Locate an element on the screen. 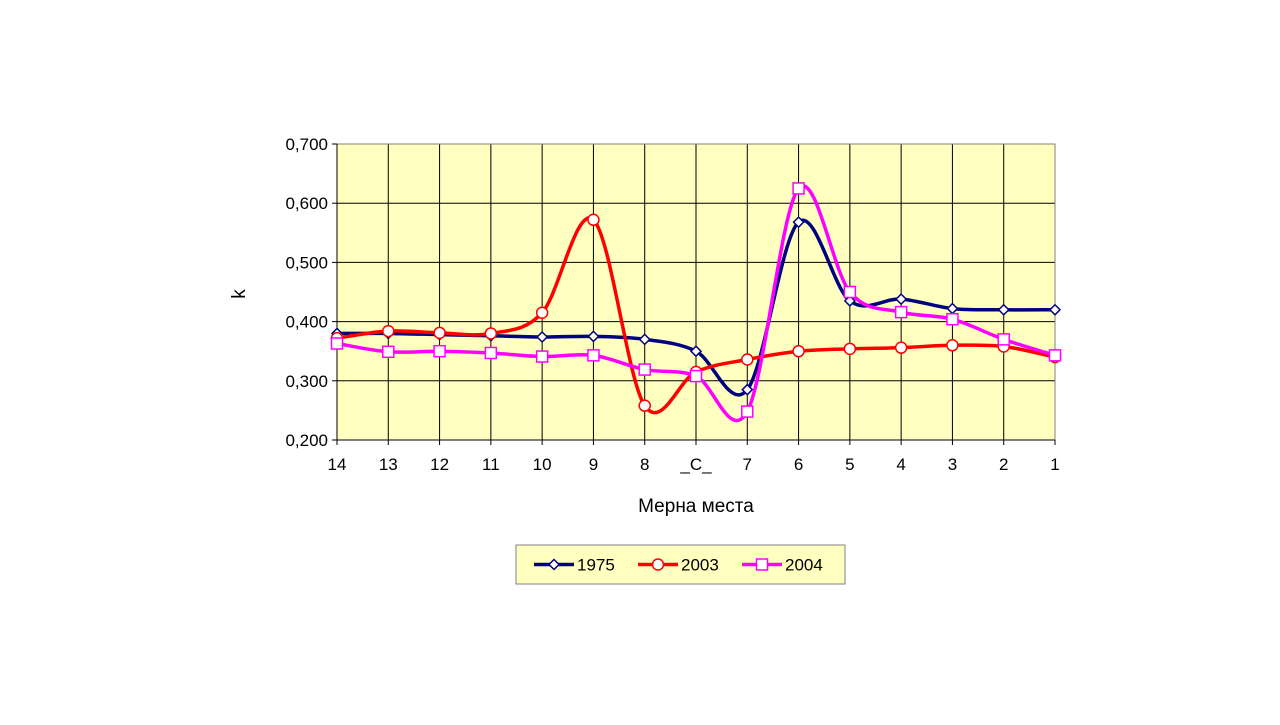 The height and width of the screenshot is (725, 1280). x-tick-label: 10 is located at coordinates (542, 464).